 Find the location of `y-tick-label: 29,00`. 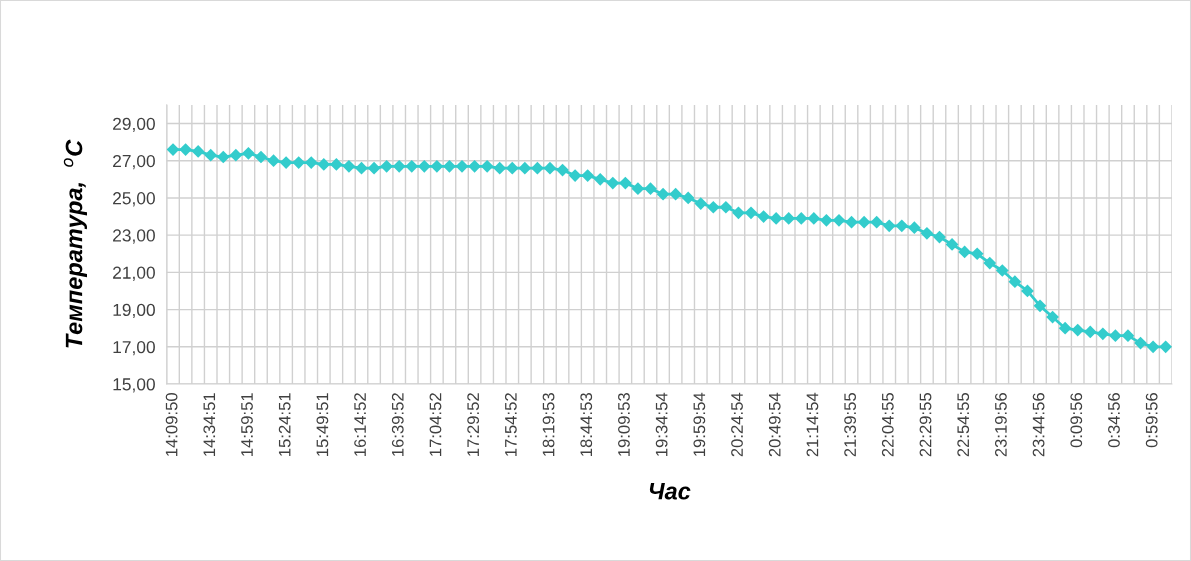

y-tick-label: 29,00 is located at coordinates (134, 125).